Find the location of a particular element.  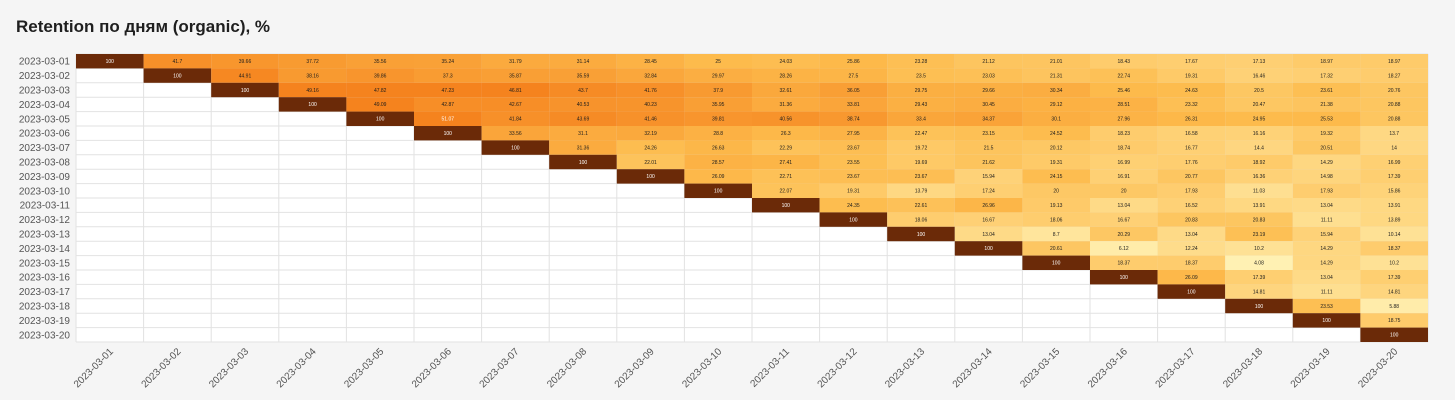

cell-value-label: 10.2 is located at coordinates (1259, 249).